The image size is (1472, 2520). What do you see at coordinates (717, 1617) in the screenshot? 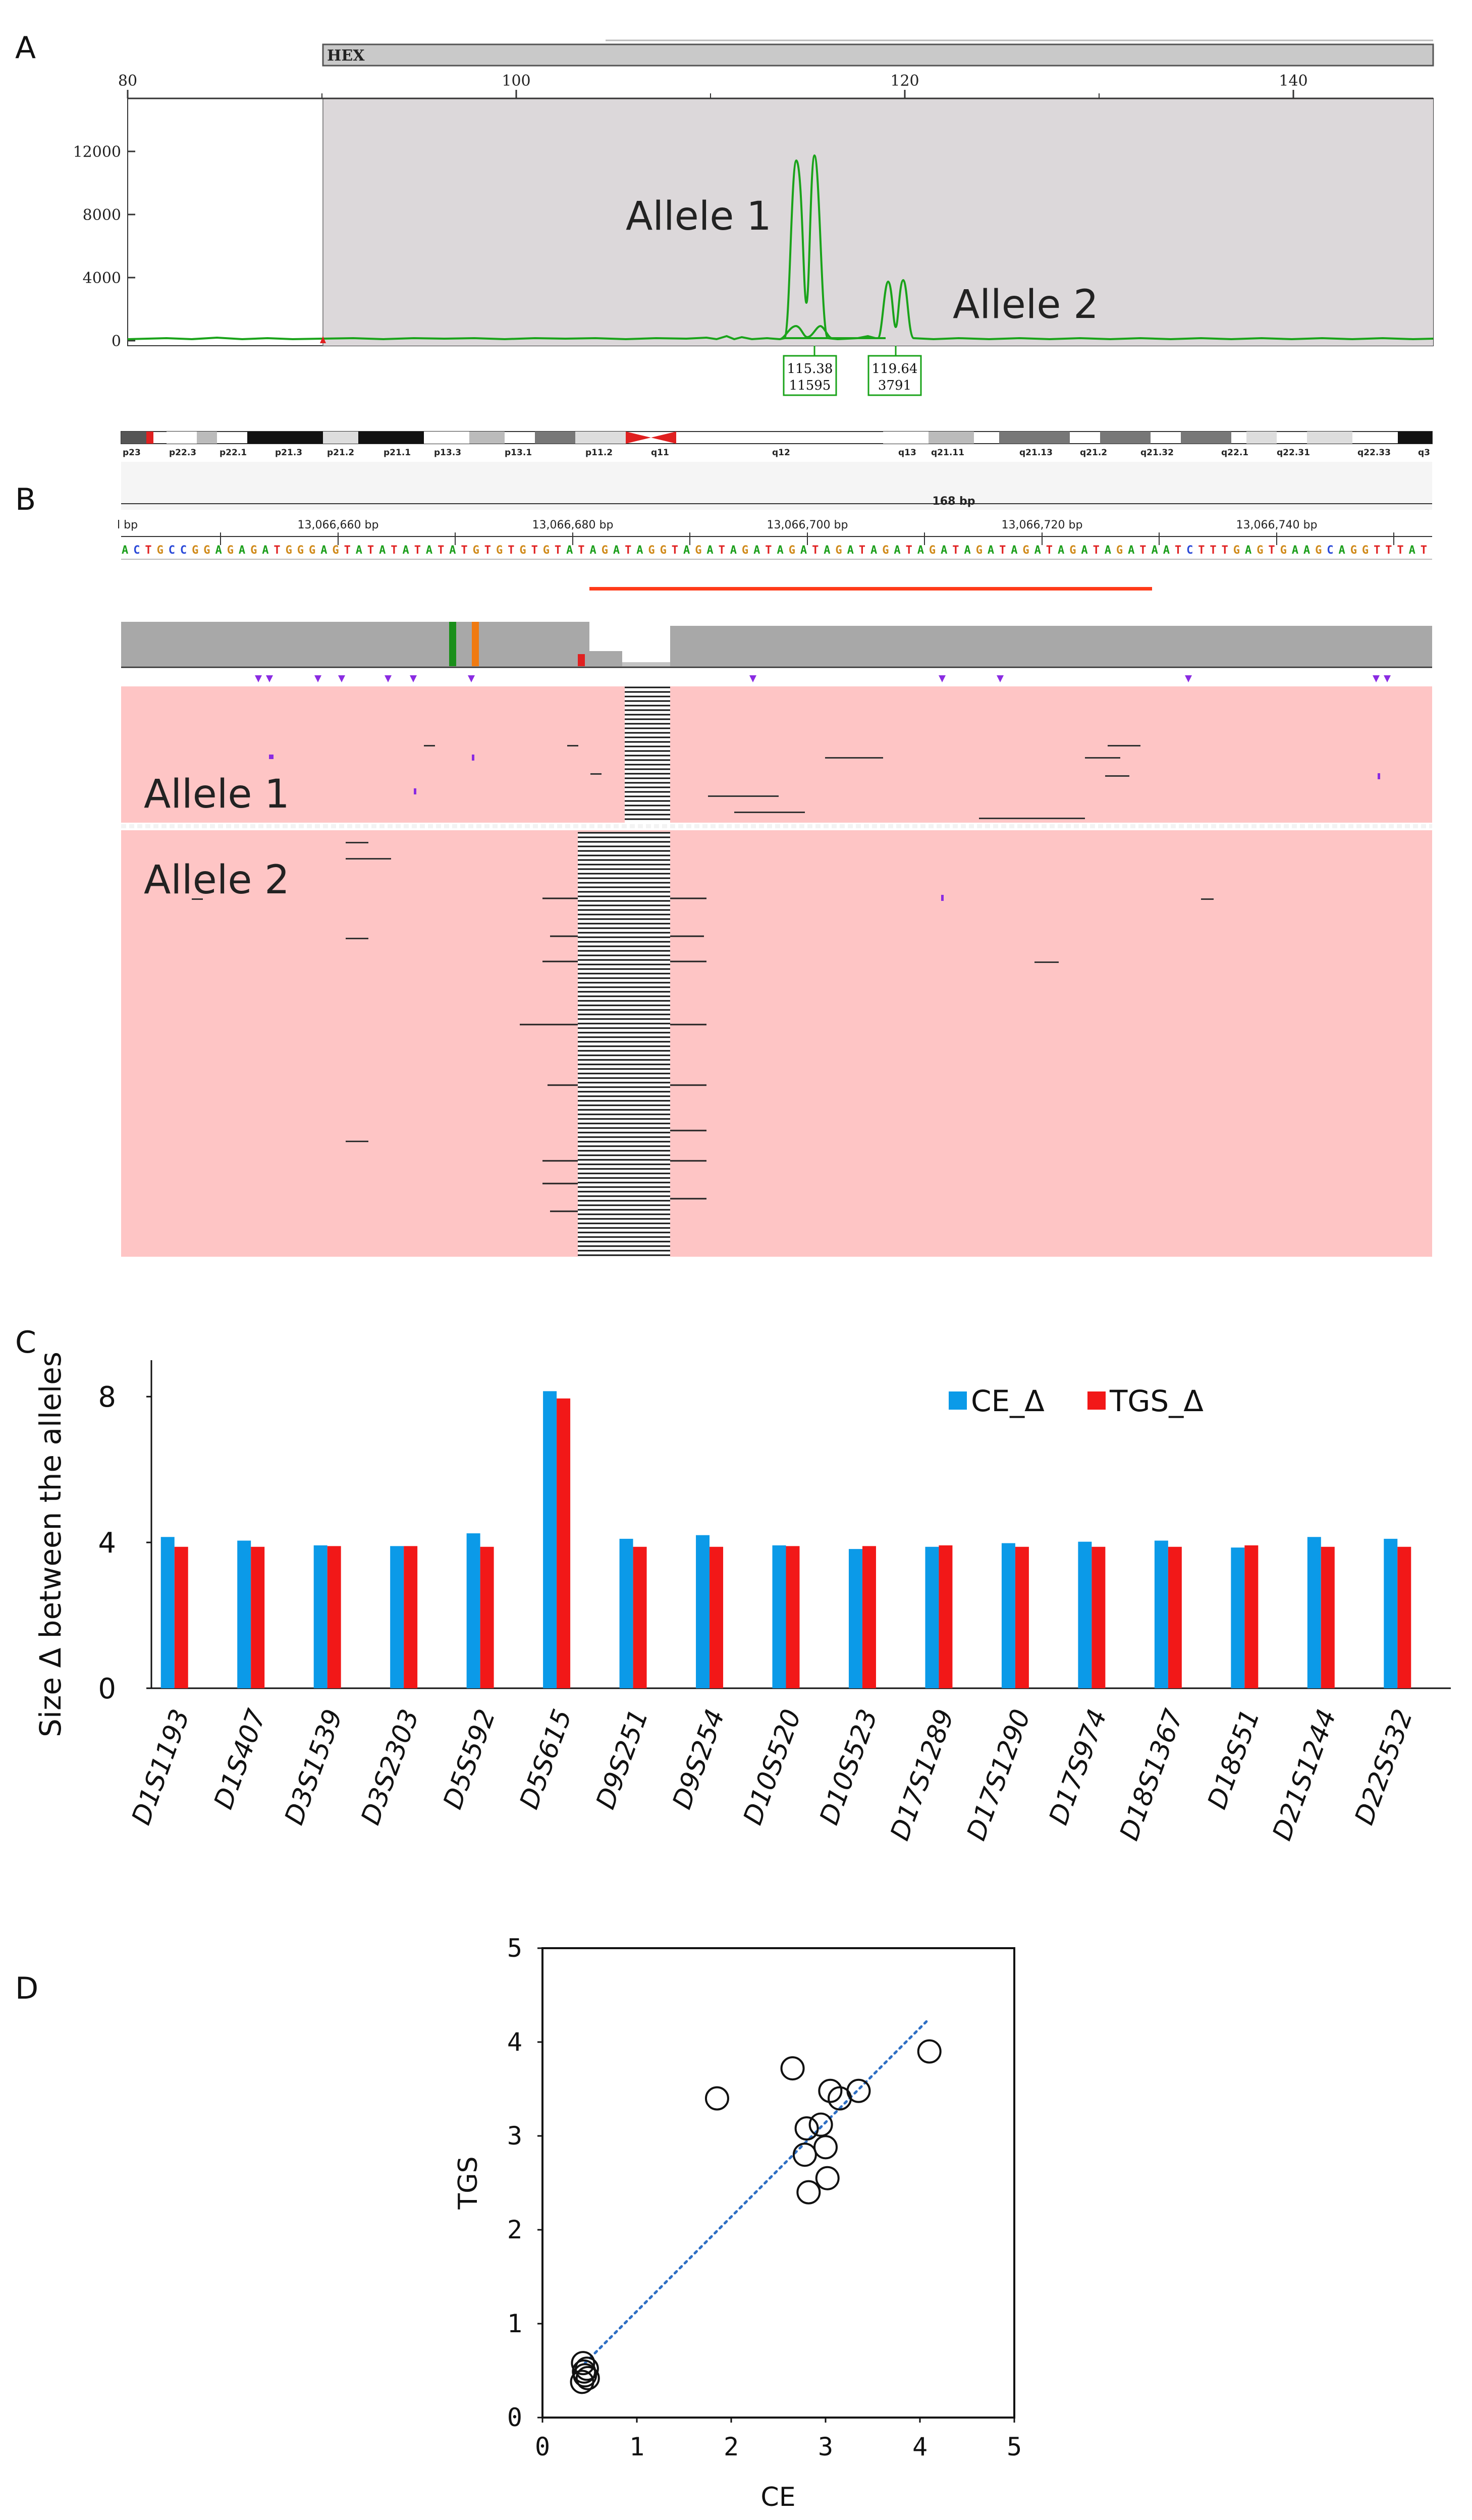
I see `bar-tgs-d9s254` at bounding box center [717, 1617].